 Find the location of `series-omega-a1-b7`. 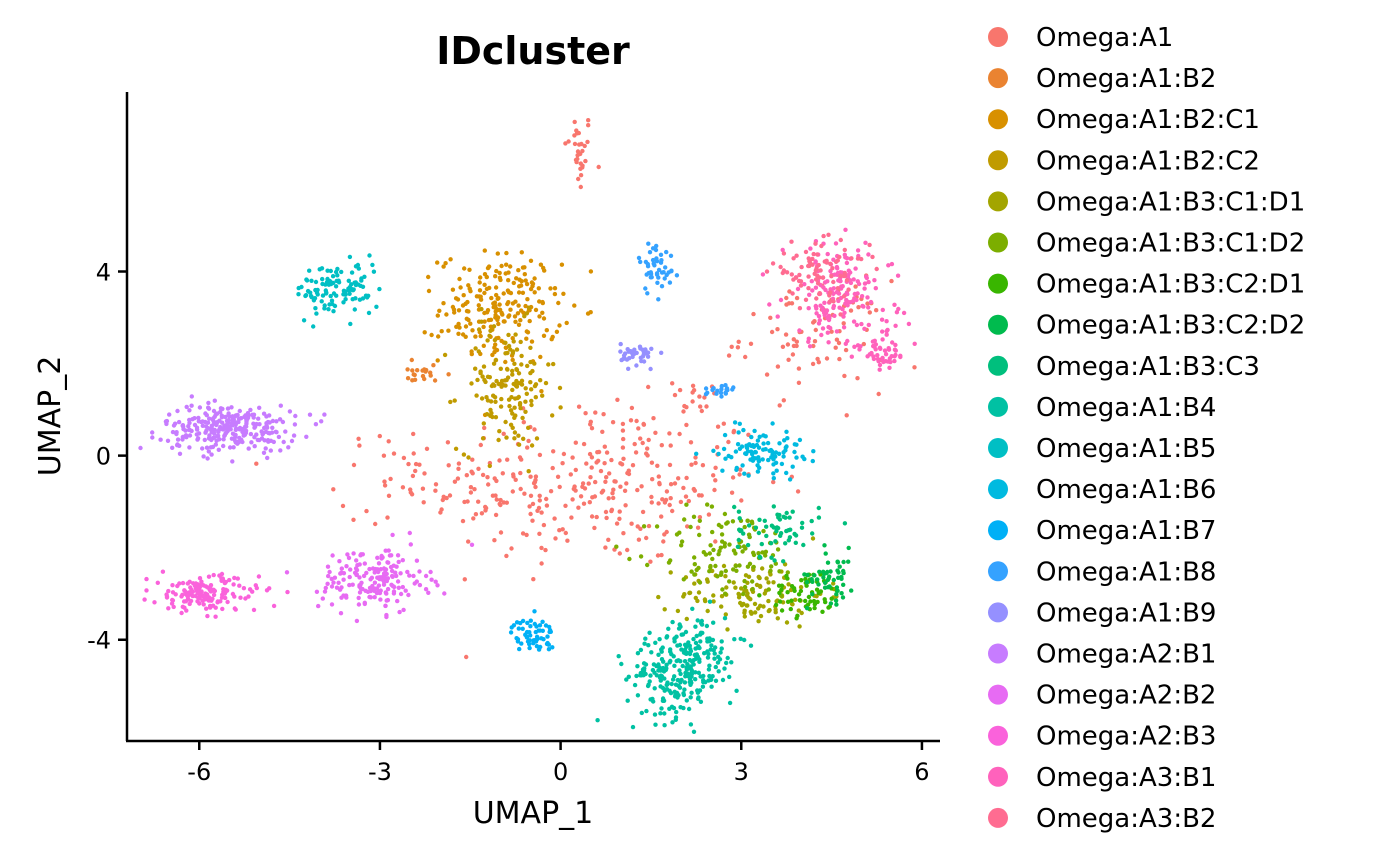

series-omega-a1-b7 is located at coordinates (531, 630).